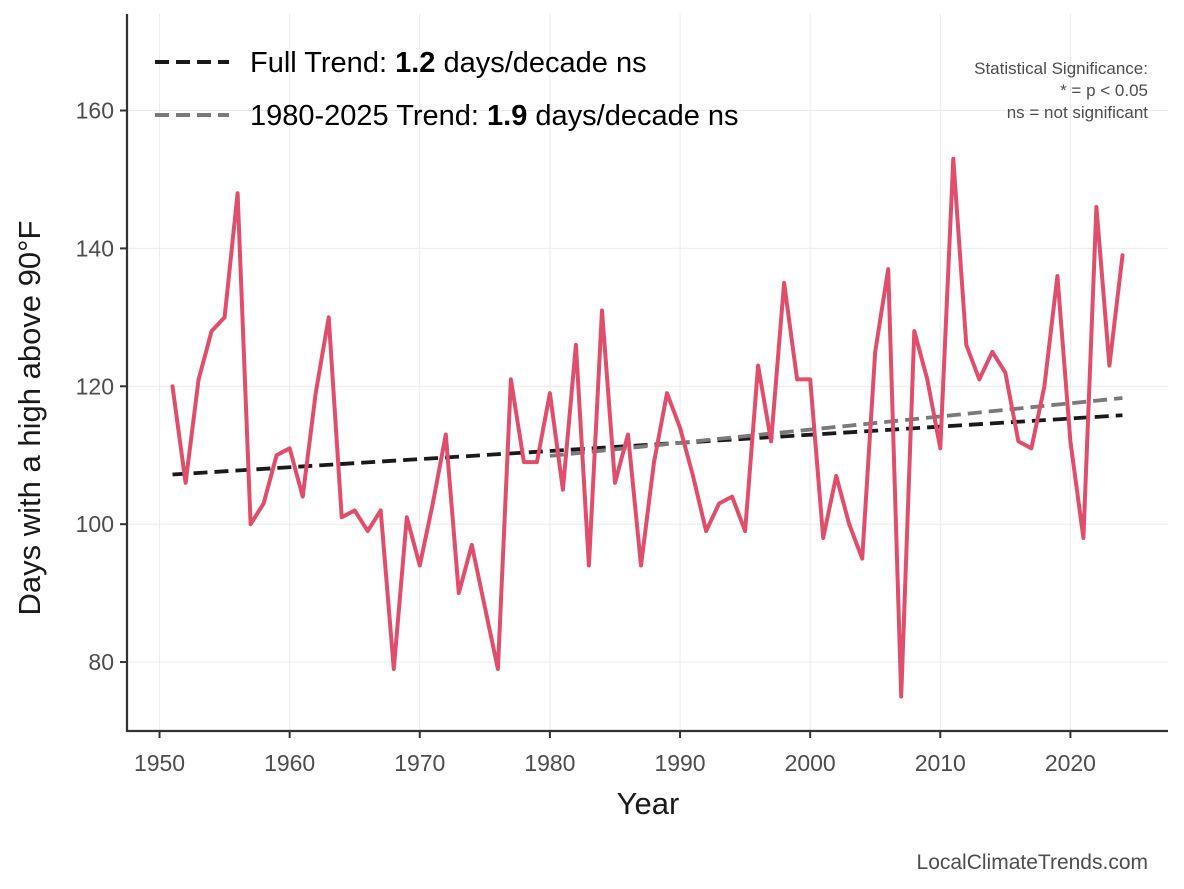  Describe the element at coordinates (679, 763) in the screenshot. I see `x-tick-label-1990: 1990` at that location.